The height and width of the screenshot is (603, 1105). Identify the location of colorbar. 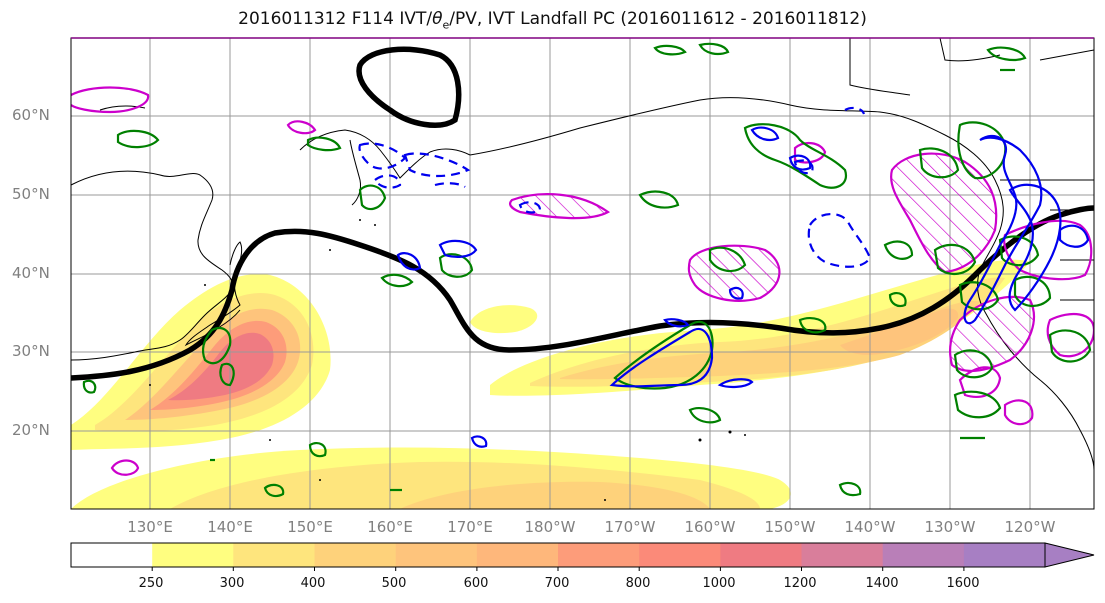
(582, 556).